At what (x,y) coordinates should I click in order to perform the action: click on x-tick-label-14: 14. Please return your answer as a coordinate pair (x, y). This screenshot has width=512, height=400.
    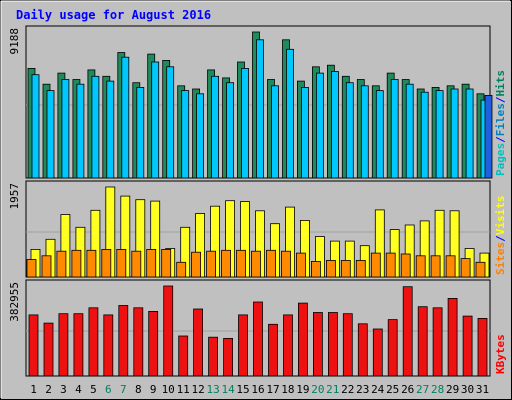
    Looking at the image, I should click on (228, 389).